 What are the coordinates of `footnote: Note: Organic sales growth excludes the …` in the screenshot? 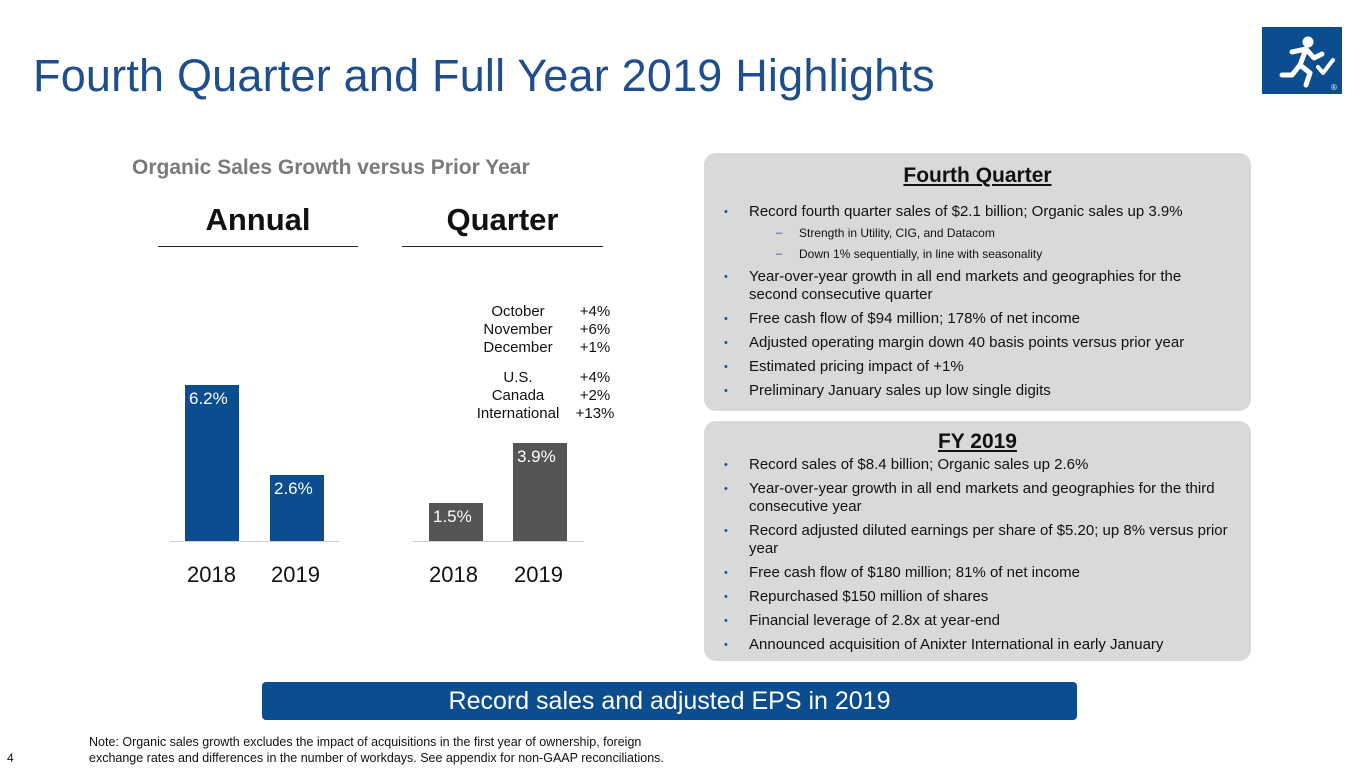 It's located at (376, 750).